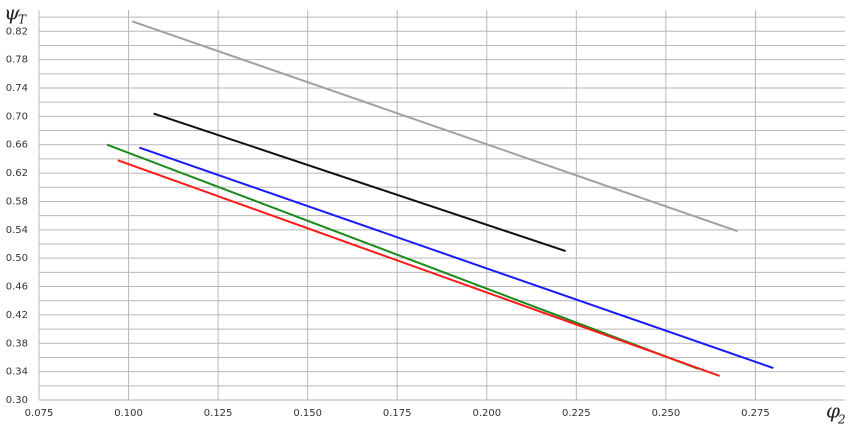 This screenshot has height=429, width=849. Describe the element at coordinates (666, 413) in the screenshot. I see `x-tick-label: 0.250` at that location.